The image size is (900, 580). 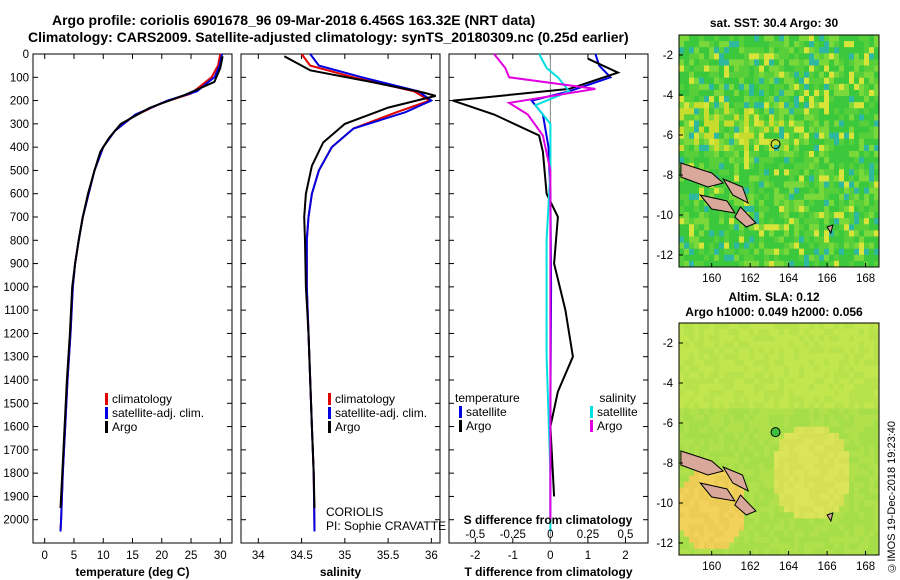 What do you see at coordinates (16, 428) in the screenshot?
I see `y-tick-label: 1600` at bounding box center [16, 428].